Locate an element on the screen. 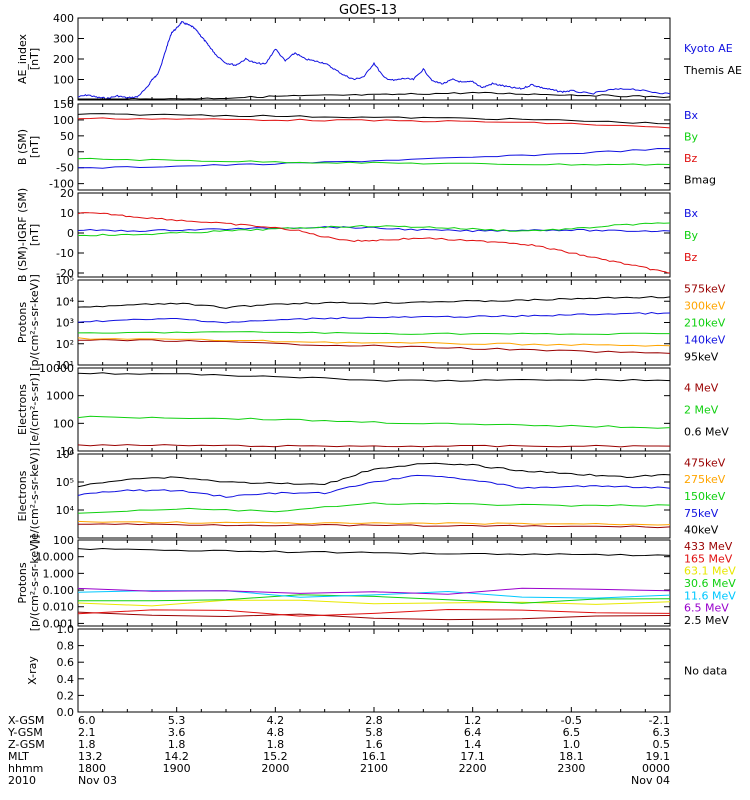 Image resolution: width=750 pixels, height=800 pixels. legend-entry: 140keV is located at coordinates (705, 340).